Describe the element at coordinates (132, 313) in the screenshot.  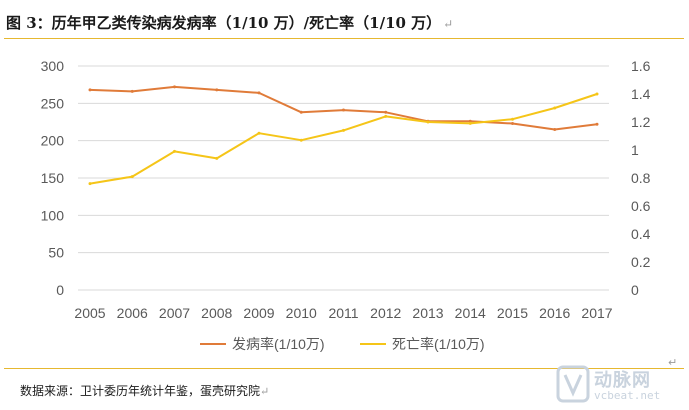
I see `x-tick-label: 2006` at that location.